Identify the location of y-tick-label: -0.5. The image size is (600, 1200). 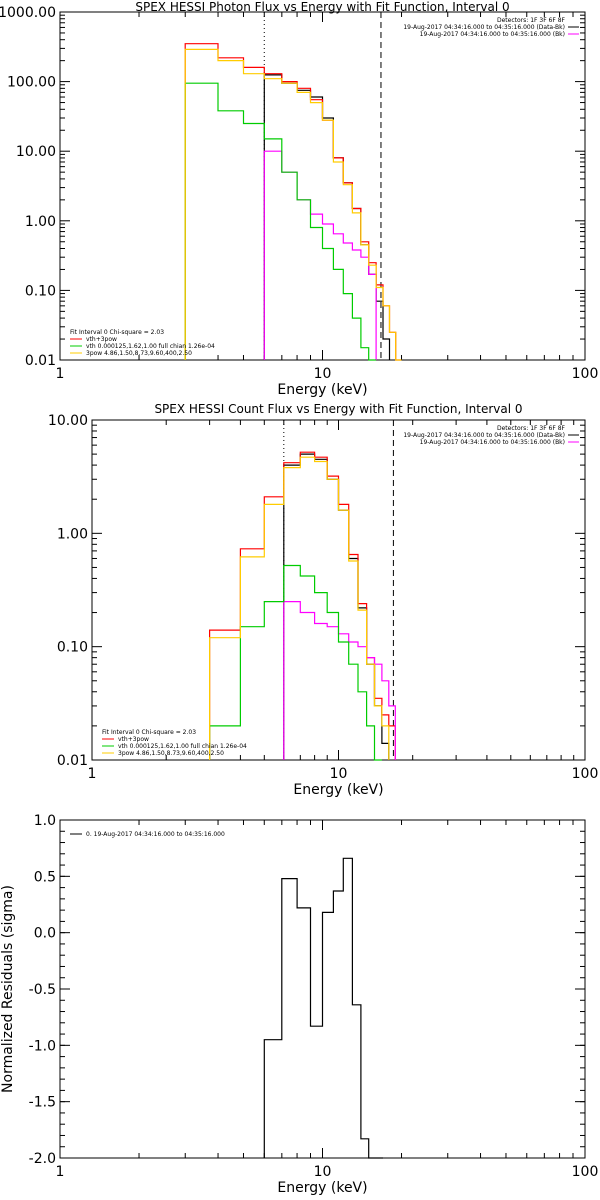
(42, 990).